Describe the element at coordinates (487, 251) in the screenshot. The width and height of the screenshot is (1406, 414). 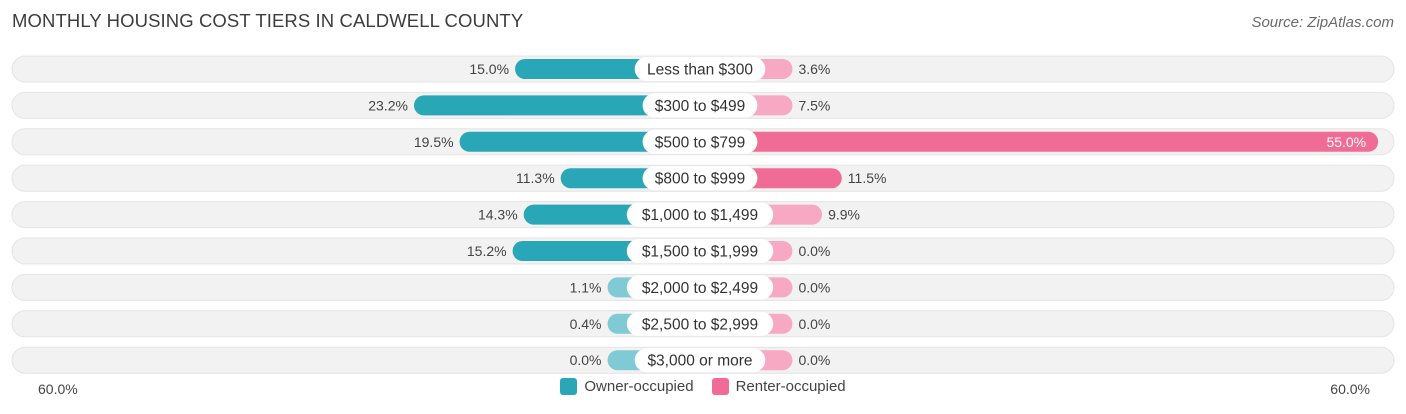
I see `data-label-owner: 15.2%` at that location.